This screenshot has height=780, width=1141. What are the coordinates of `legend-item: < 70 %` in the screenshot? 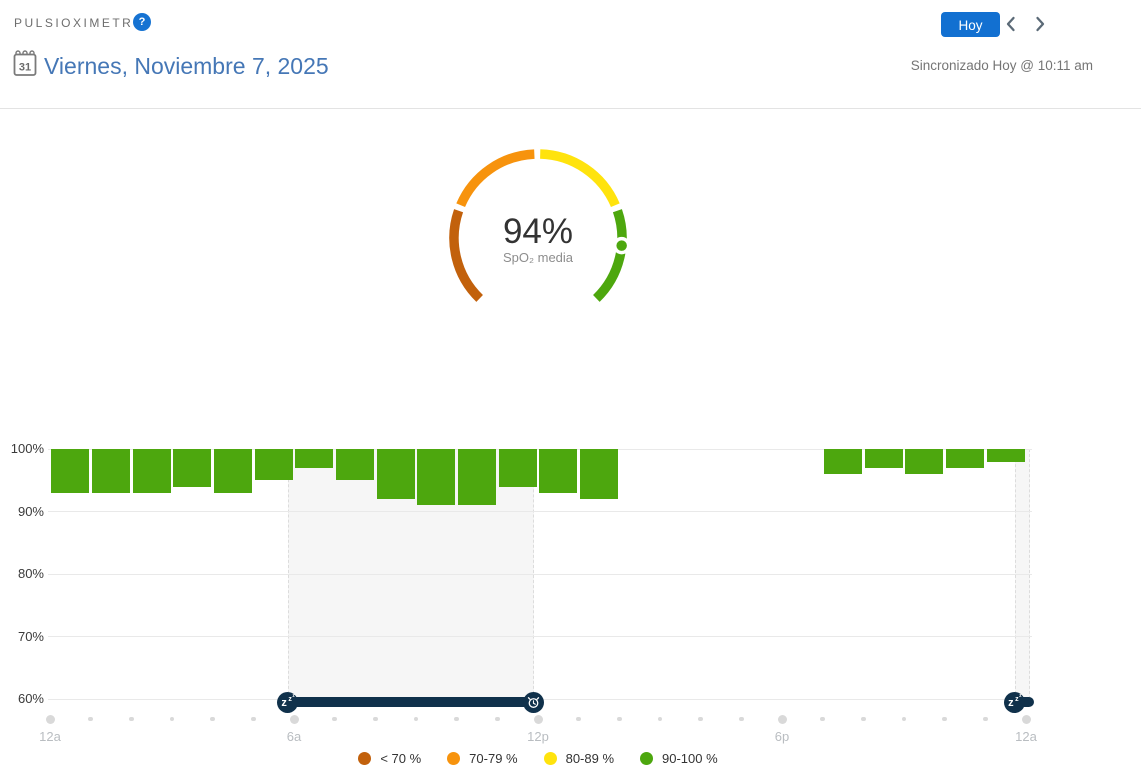 It's located at (389, 758).